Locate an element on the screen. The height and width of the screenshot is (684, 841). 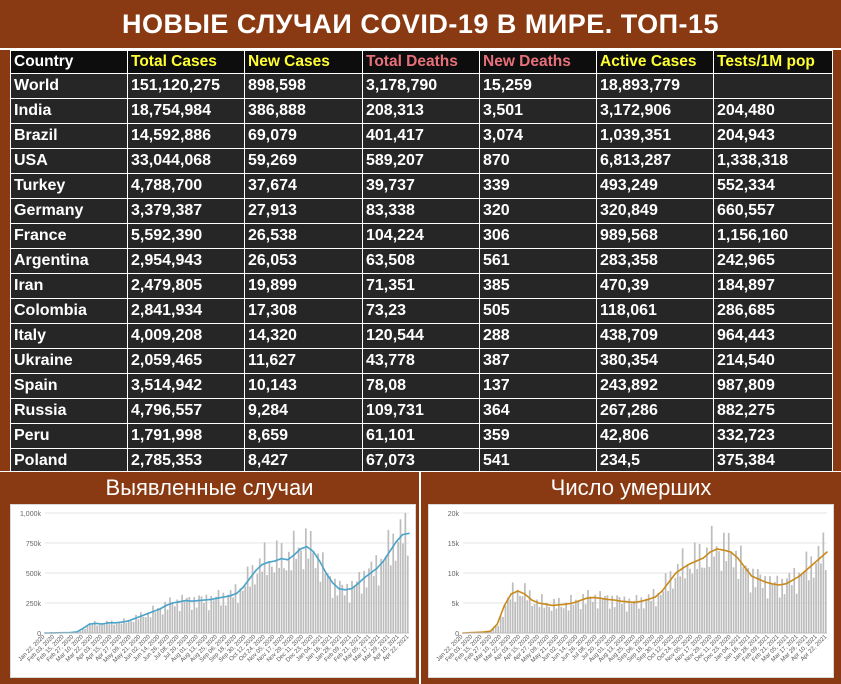
cell-total-cases: 3,379,387 is located at coordinates (186, 211).